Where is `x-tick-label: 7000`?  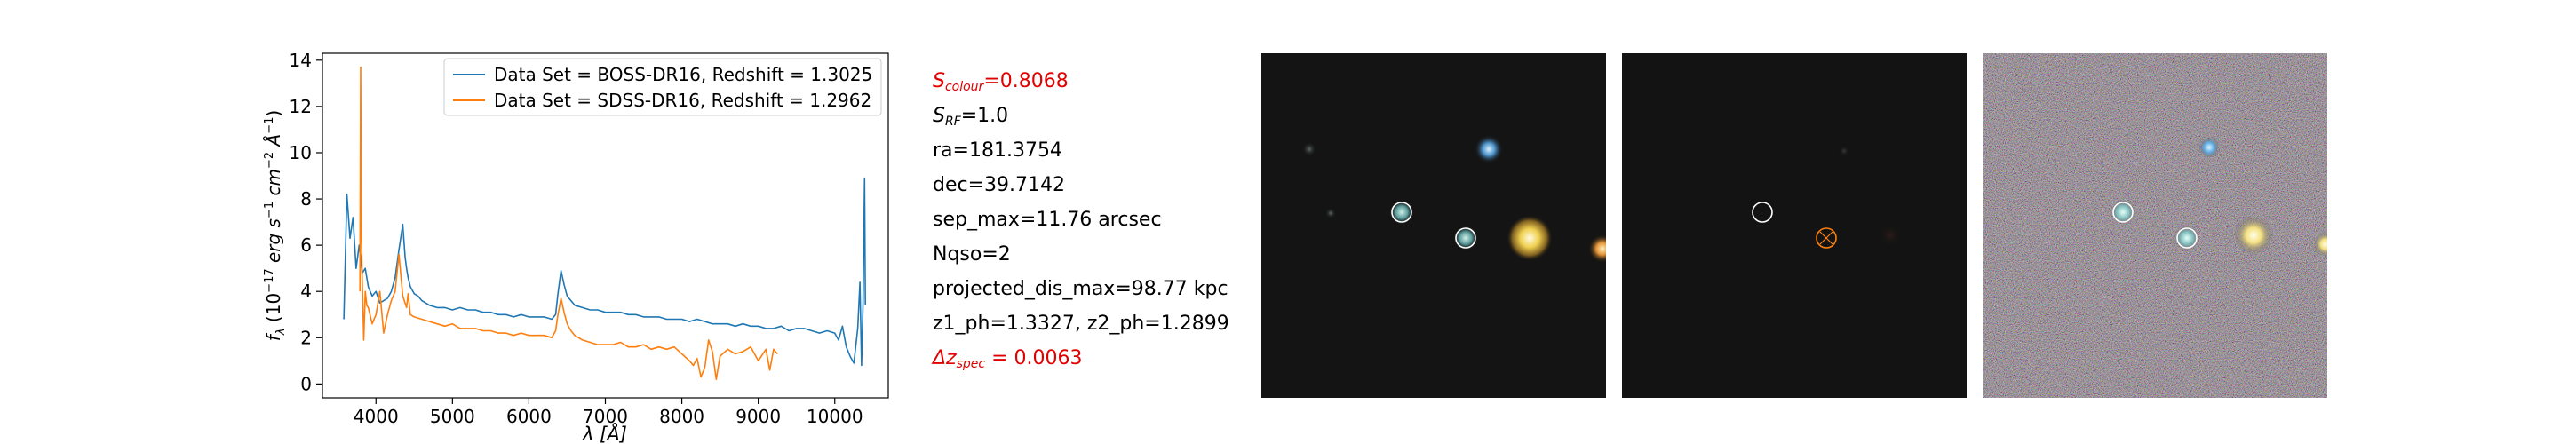
x-tick-label: 7000 is located at coordinates (605, 416).